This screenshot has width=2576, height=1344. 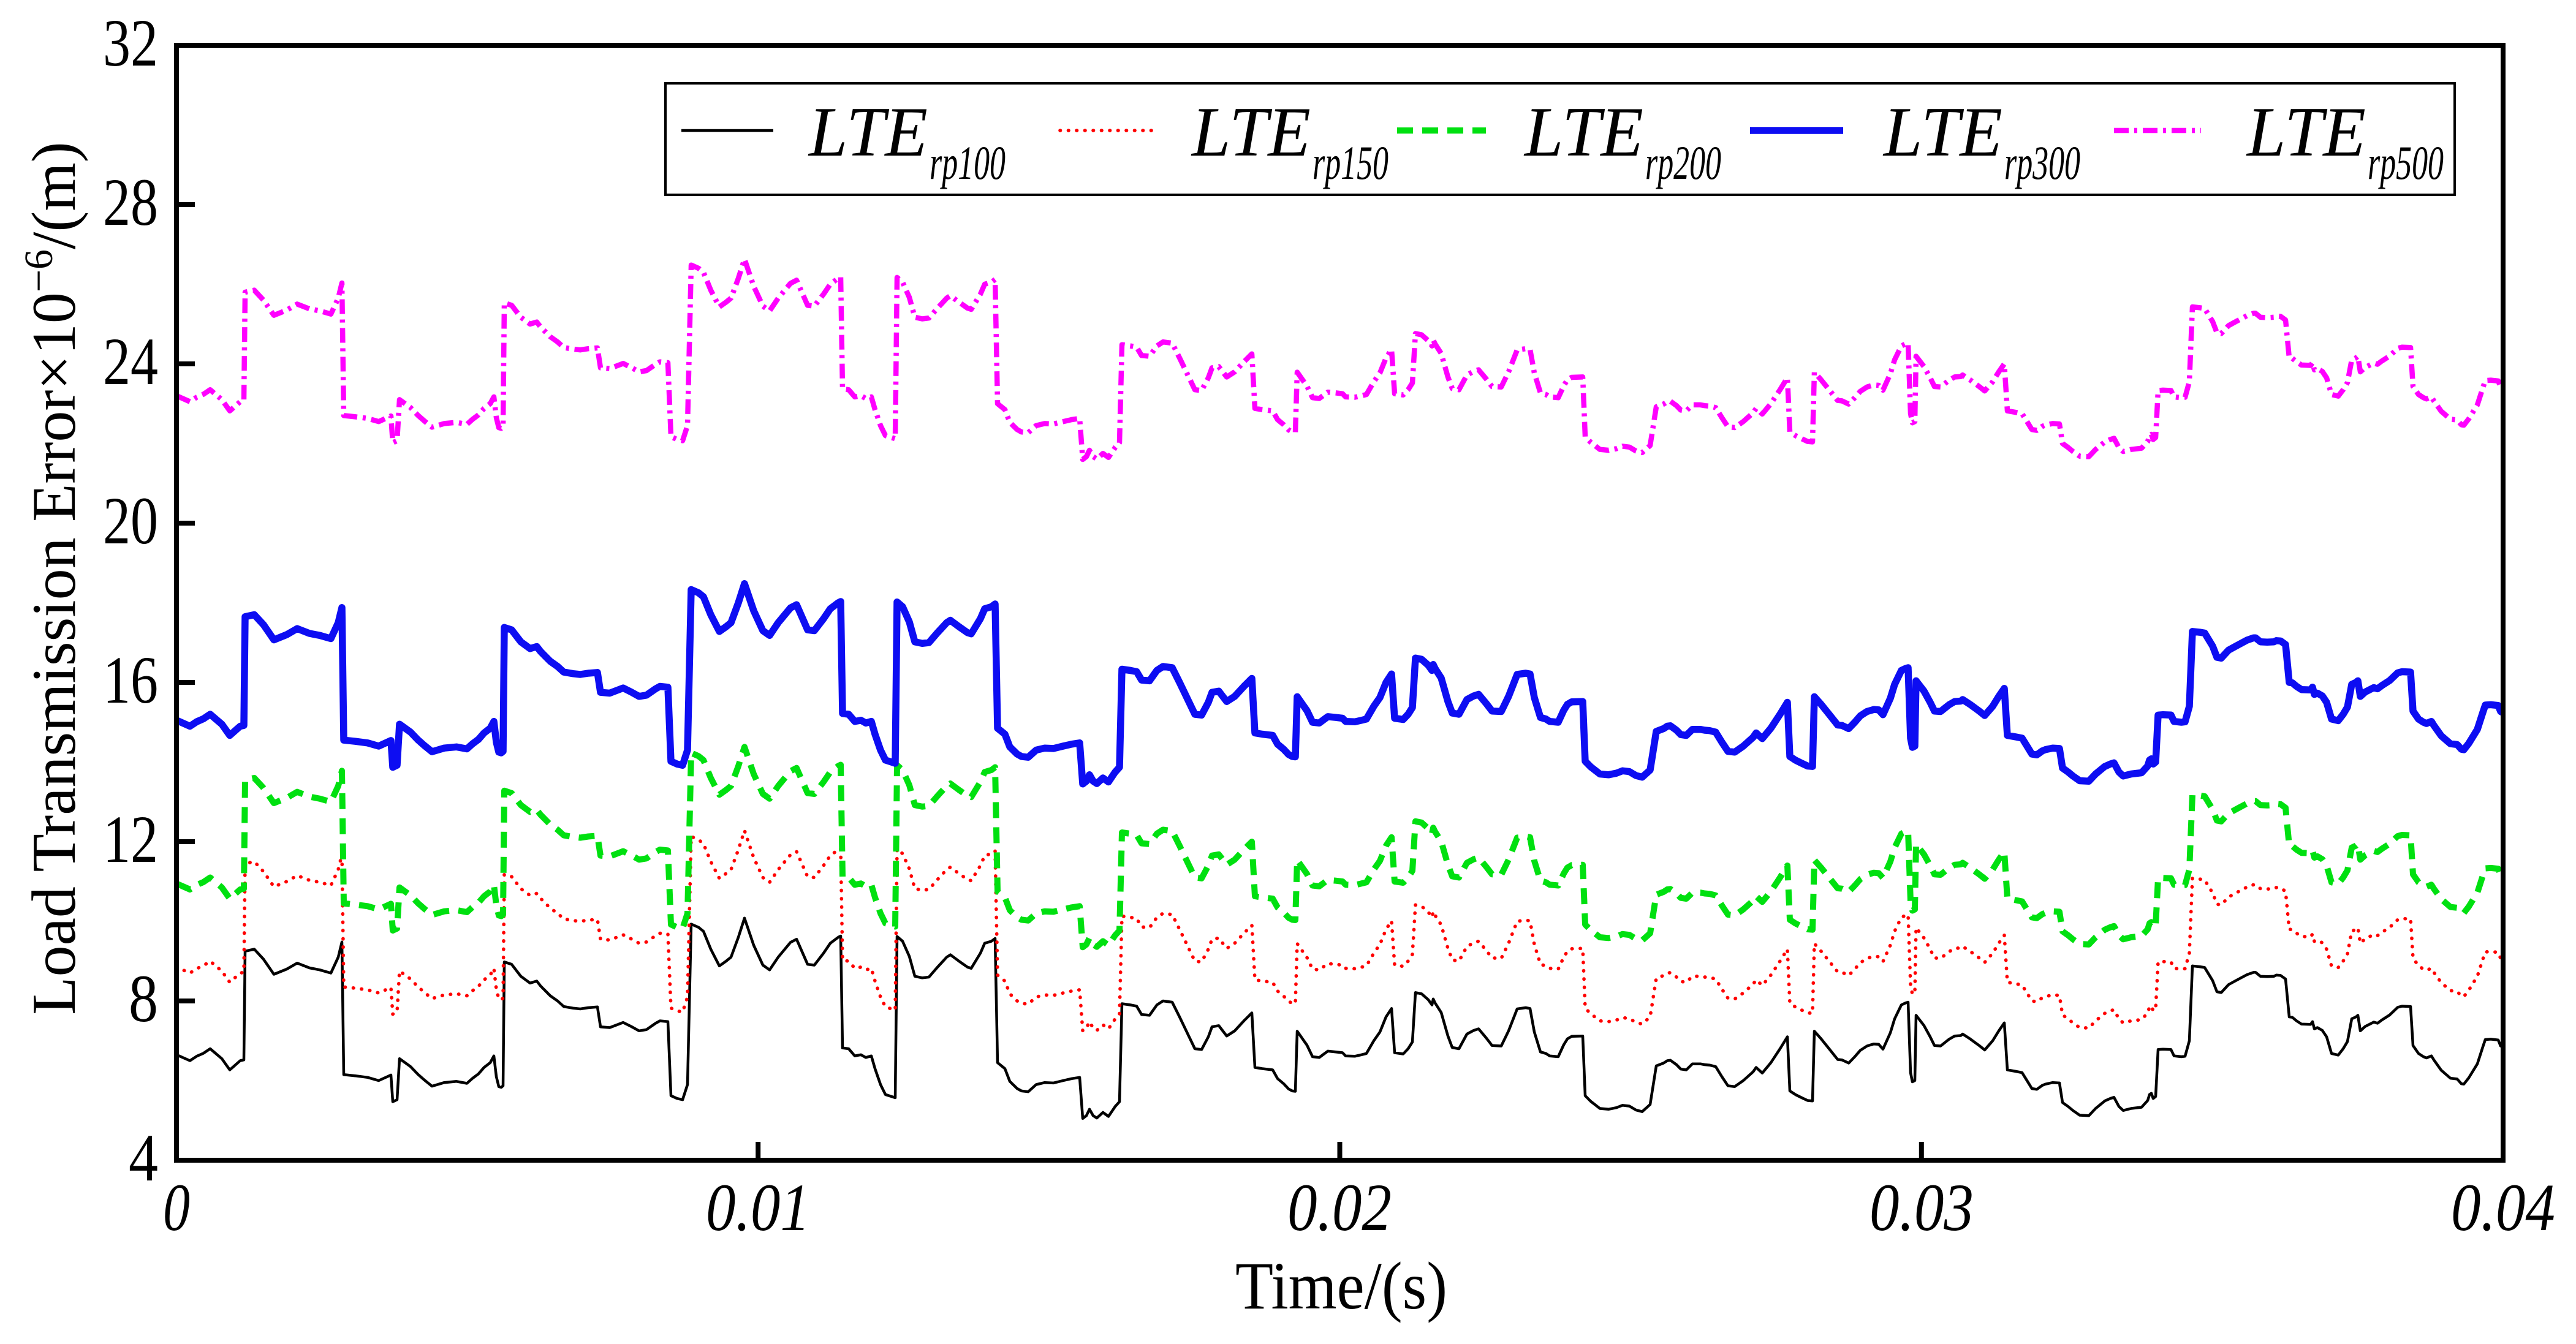 I want to click on svg-text: 32, so click(x=130, y=43).